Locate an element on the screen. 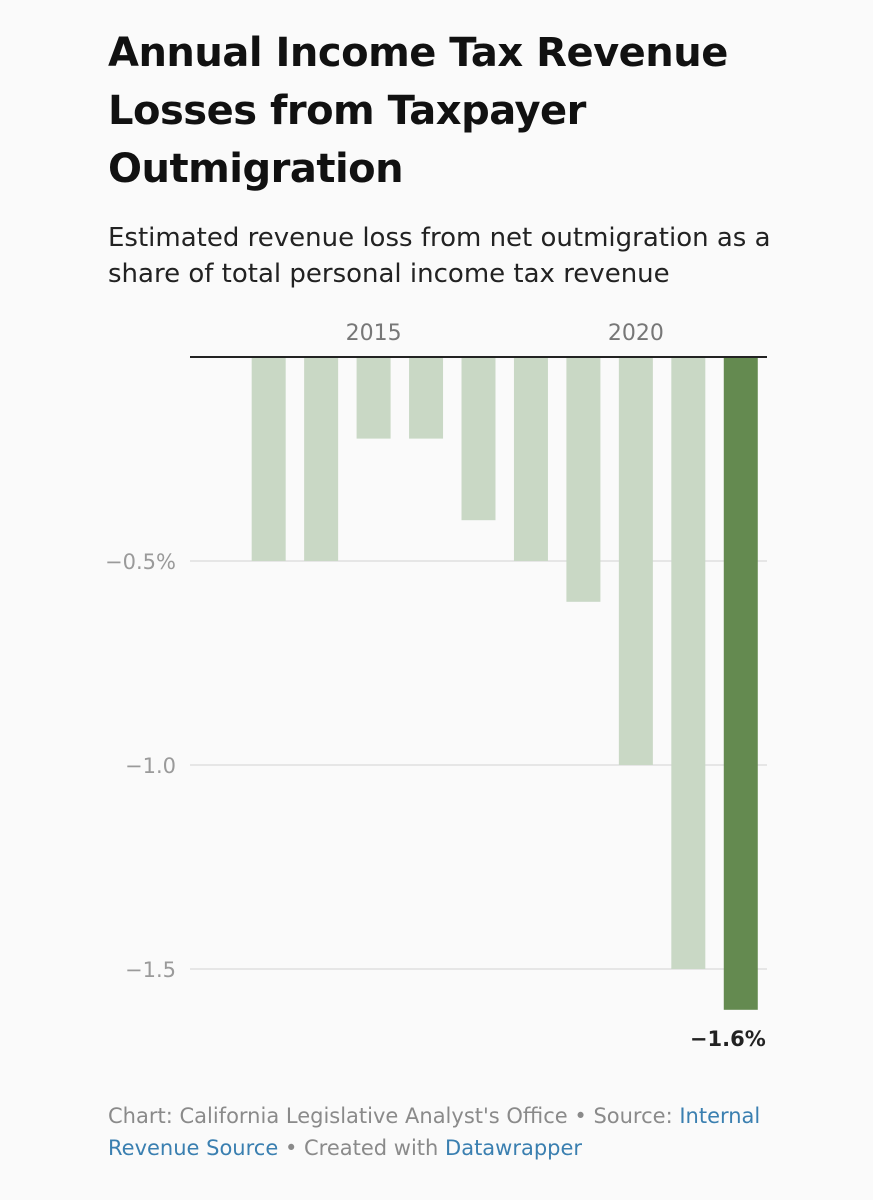  footer-chart-org: California Legislative Analyst's Office is located at coordinates (373, 1116).